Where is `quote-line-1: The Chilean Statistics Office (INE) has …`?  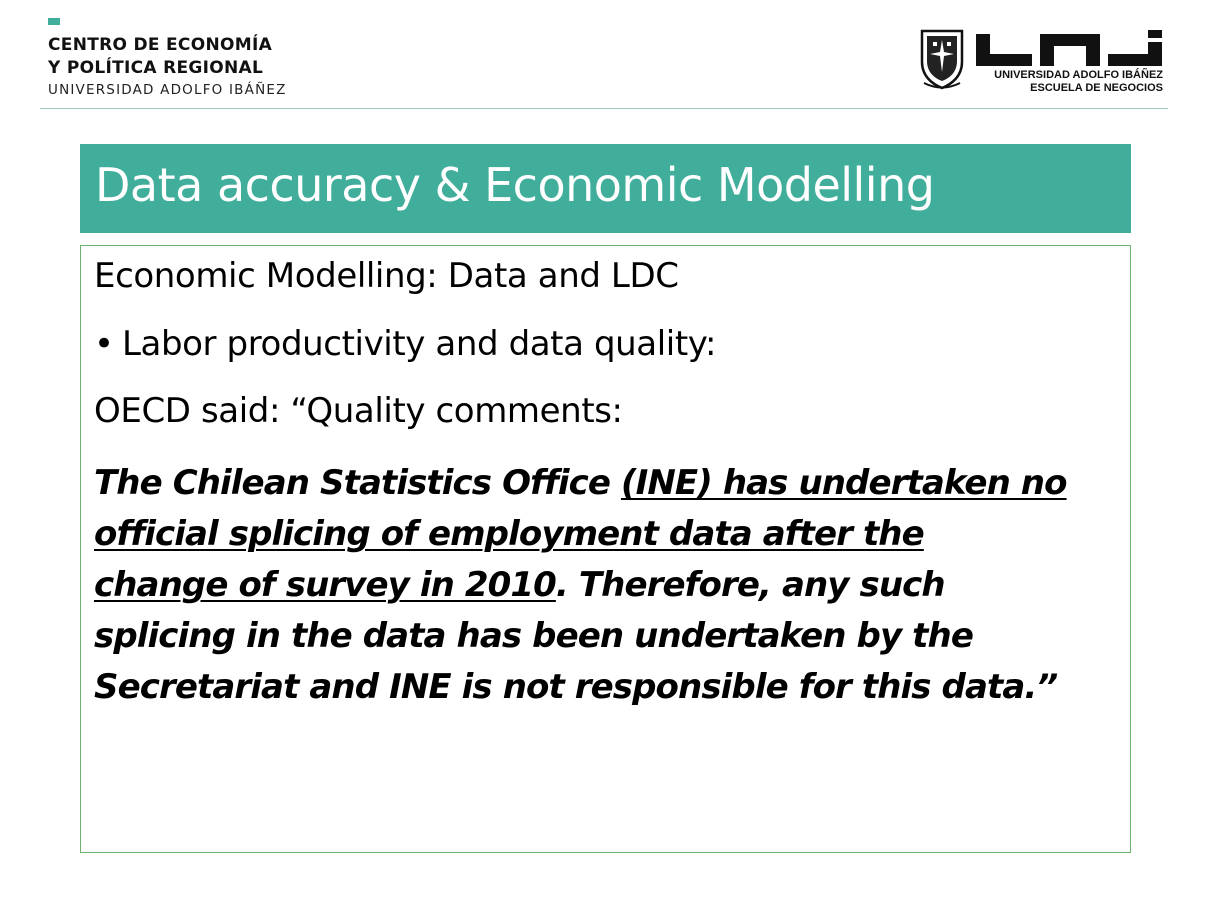 quote-line-1: The Chilean Statistics Office (INE) has … is located at coordinates (609, 483).